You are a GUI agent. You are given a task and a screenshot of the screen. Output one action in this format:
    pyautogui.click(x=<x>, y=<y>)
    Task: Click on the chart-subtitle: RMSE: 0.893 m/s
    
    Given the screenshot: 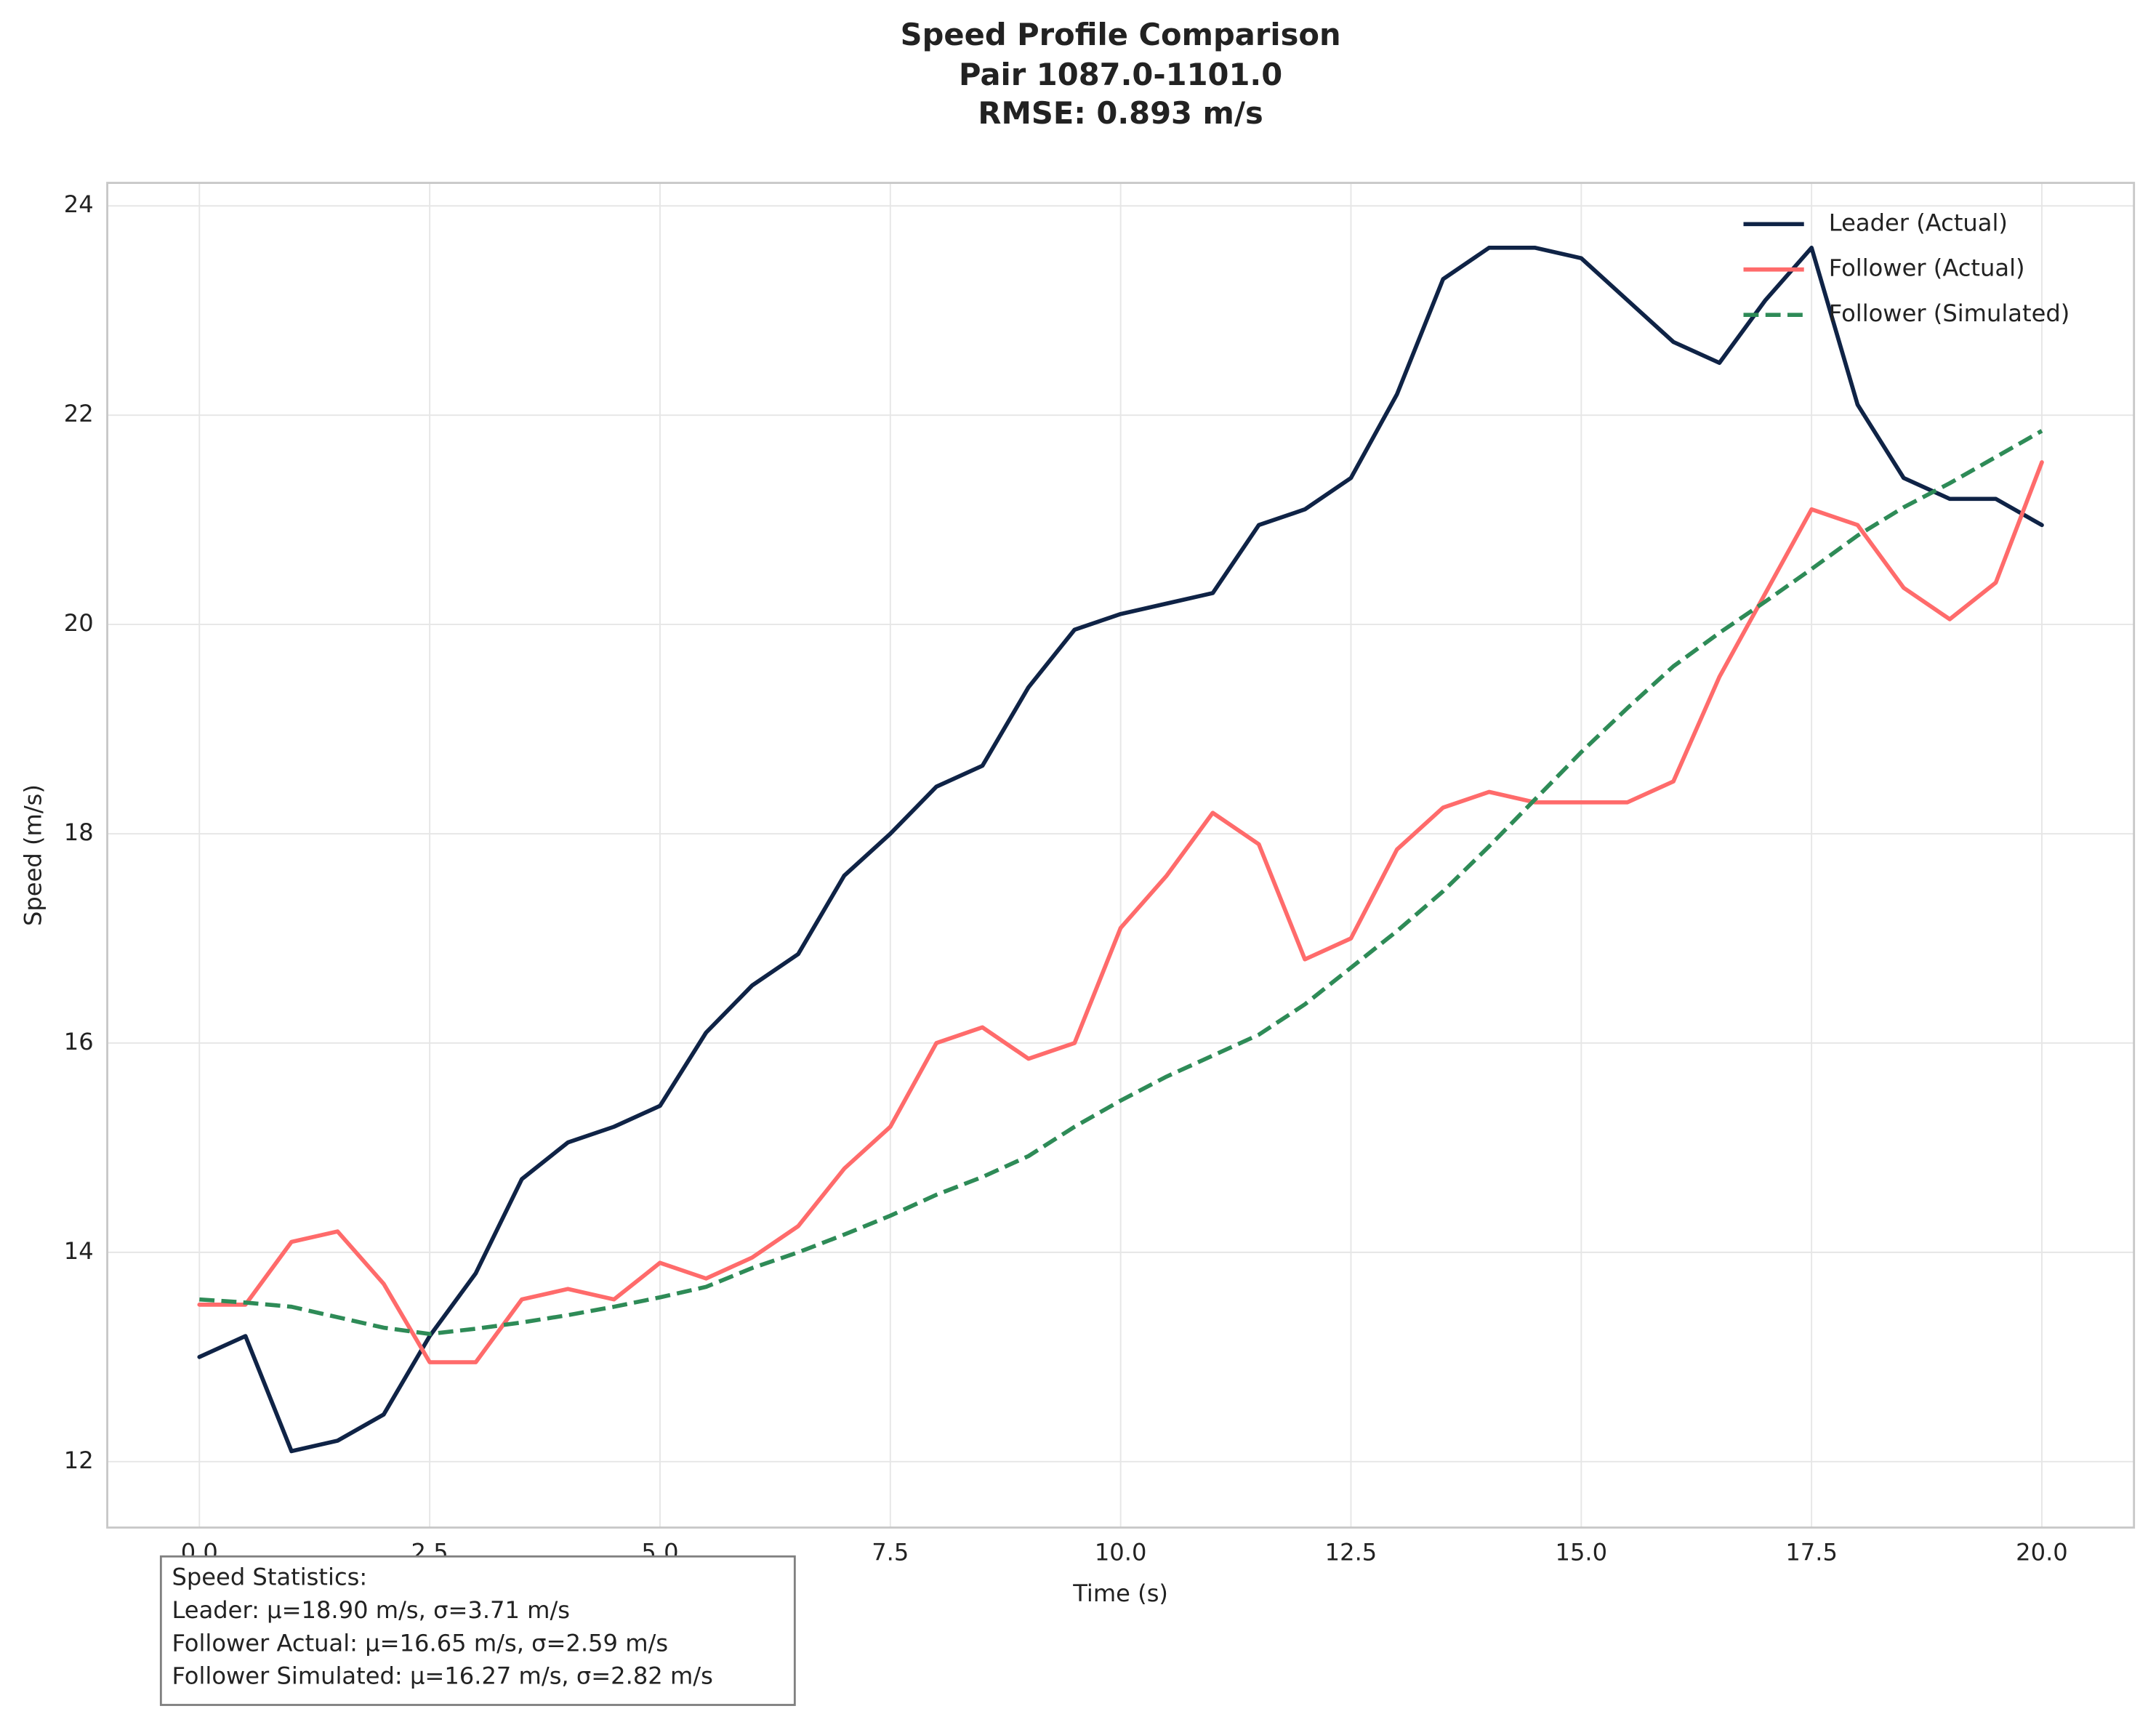 What is the action you would take?
    pyautogui.click(x=1120, y=113)
    